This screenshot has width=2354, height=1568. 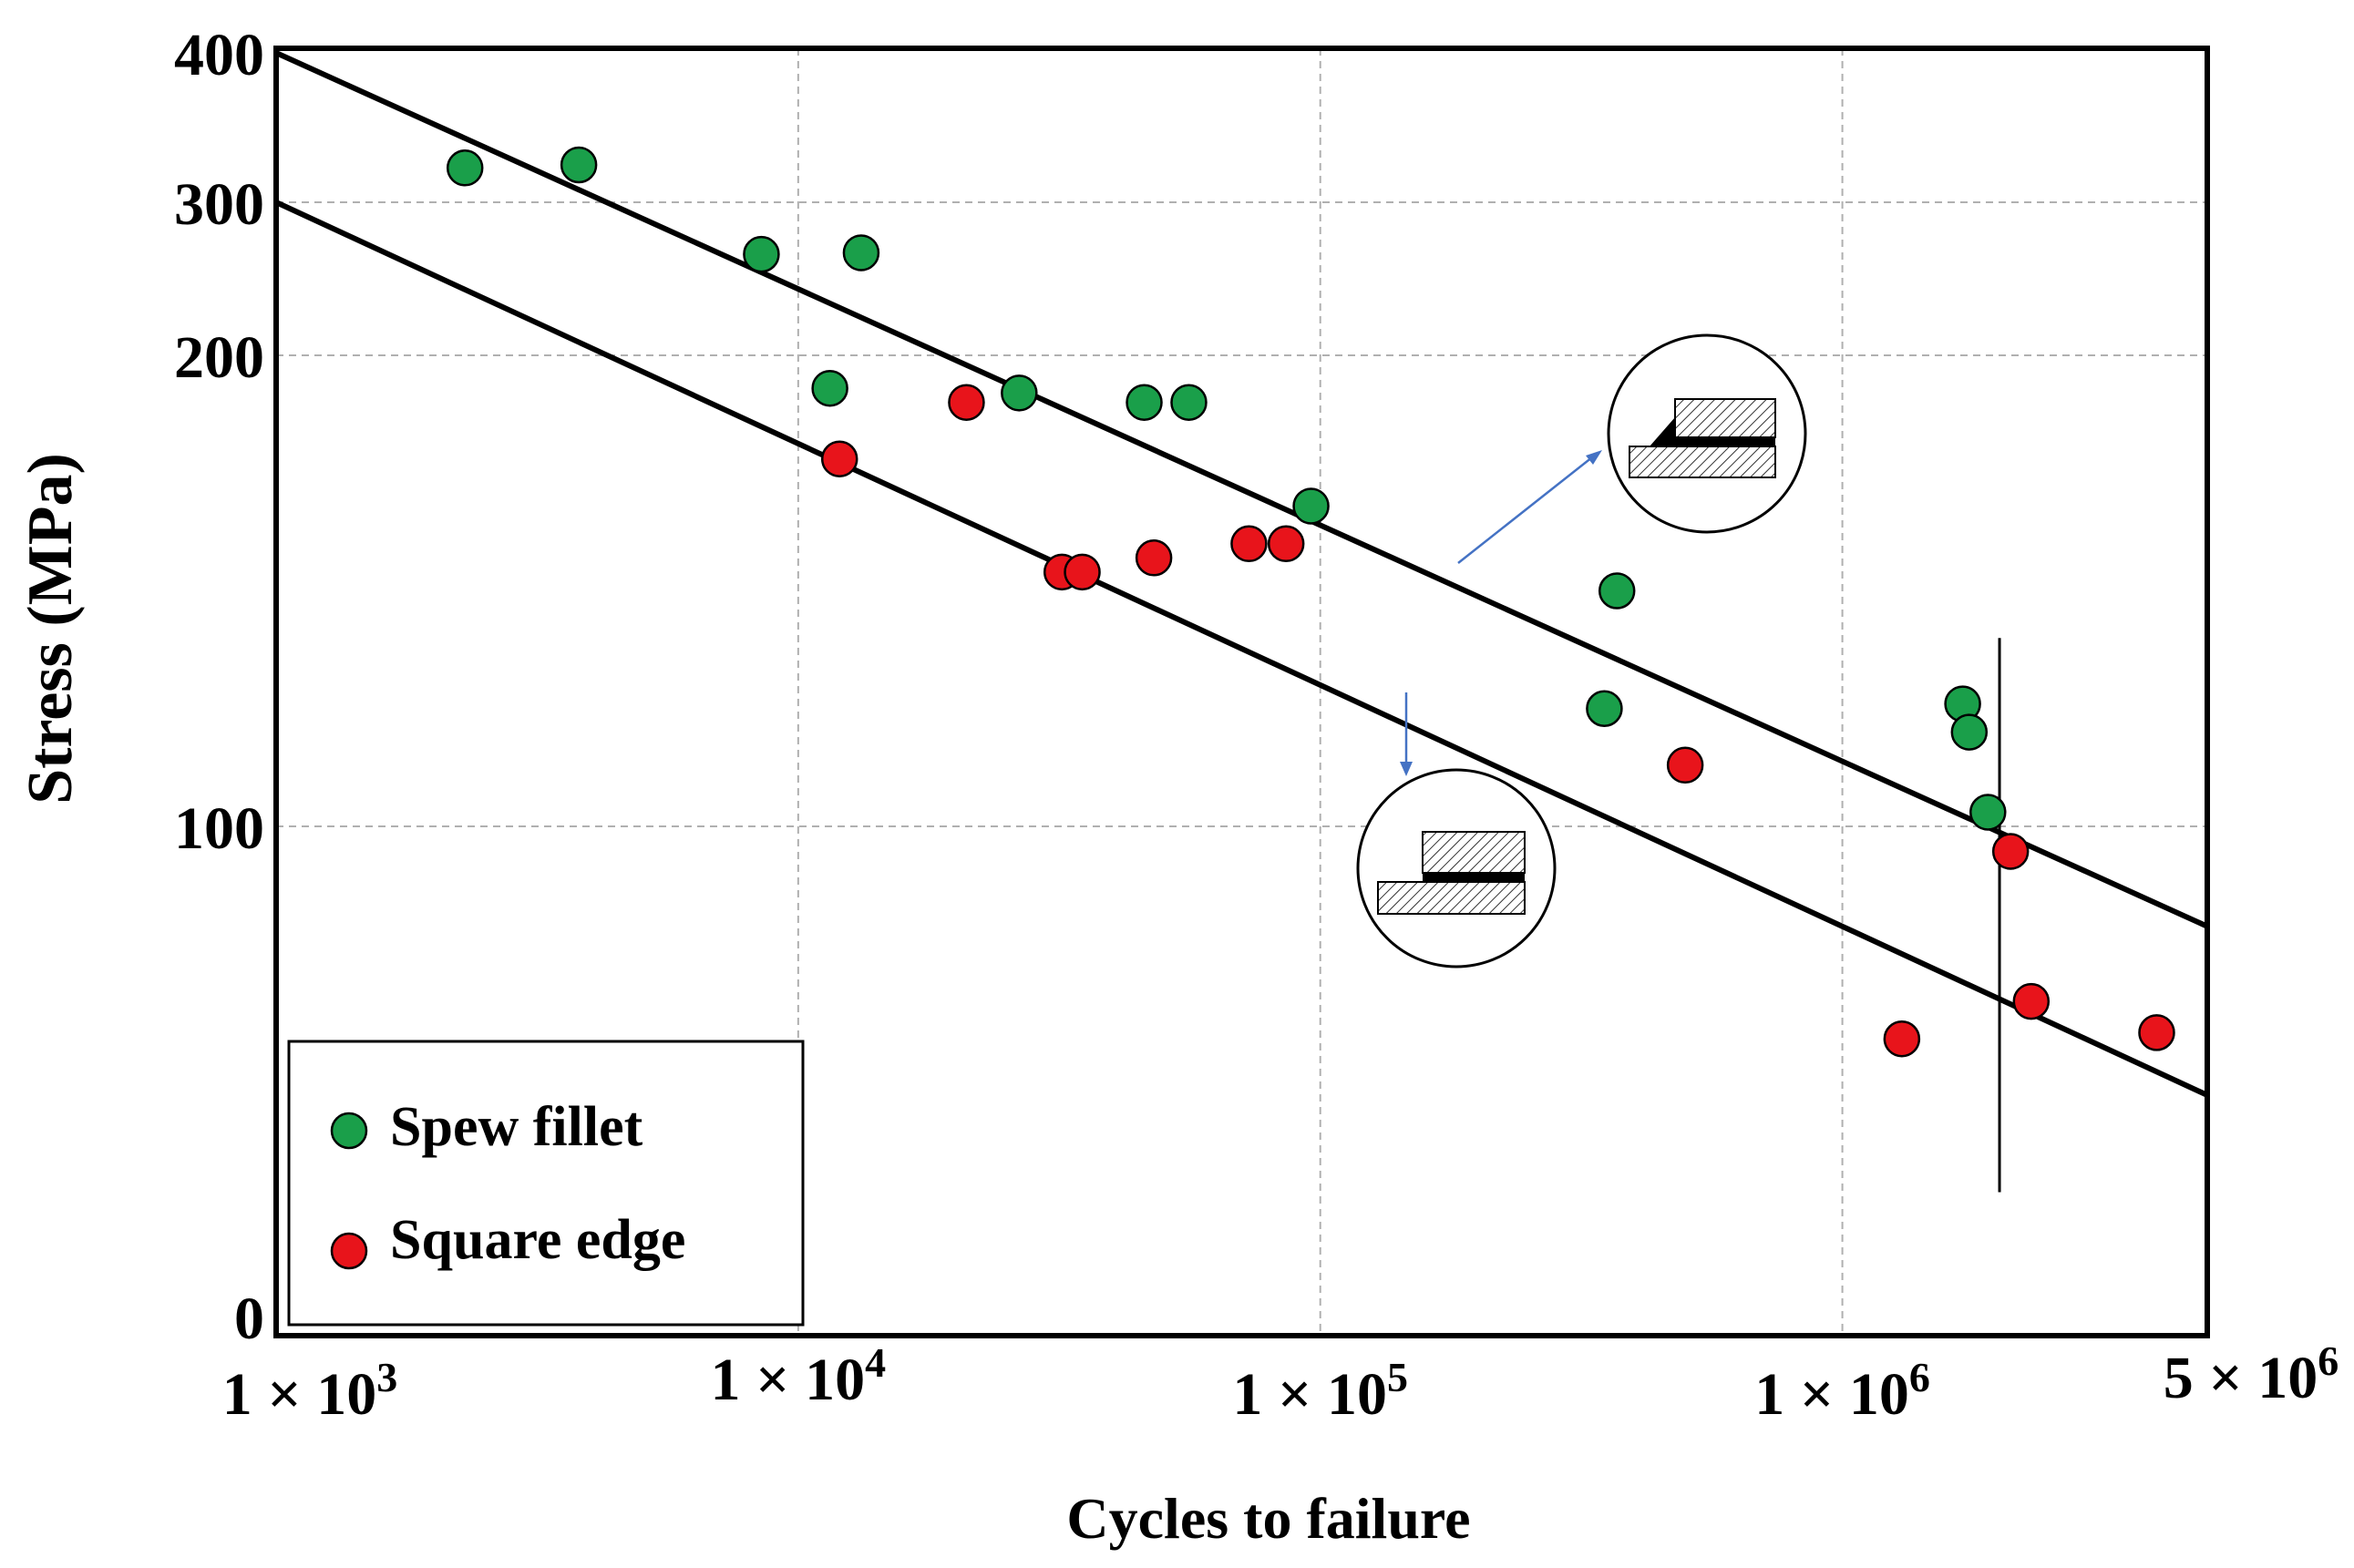 What do you see at coordinates (537, 1240) in the screenshot?
I see `legend-label-square-edge: Square edge` at bounding box center [537, 1240].